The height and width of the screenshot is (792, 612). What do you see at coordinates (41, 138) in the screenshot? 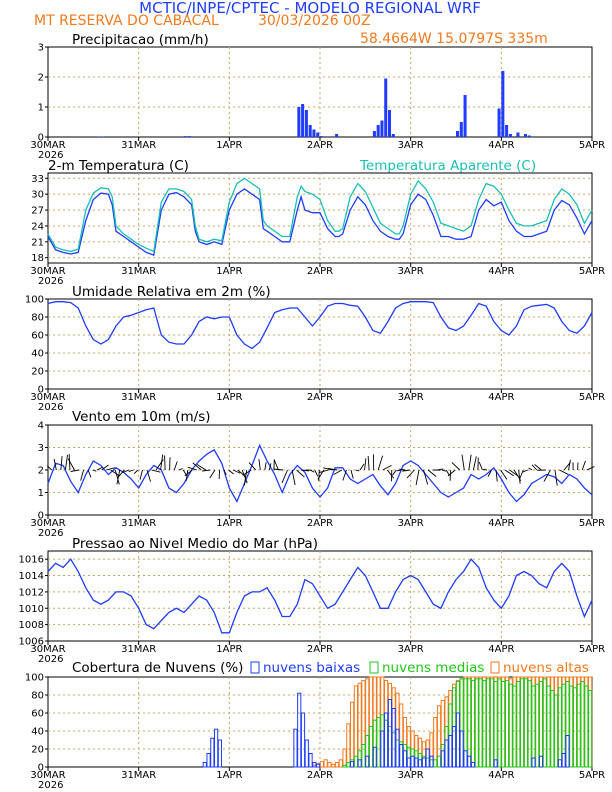
I see `precip-ytick-label: 0` at bounding box center [41, 138].